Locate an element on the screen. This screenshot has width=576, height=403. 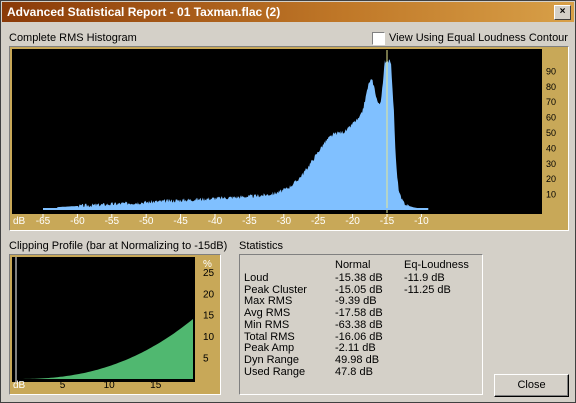
stat-row: Peak Cluster -15.05 dB -11.25 dB is located at coordinates (363, 289).